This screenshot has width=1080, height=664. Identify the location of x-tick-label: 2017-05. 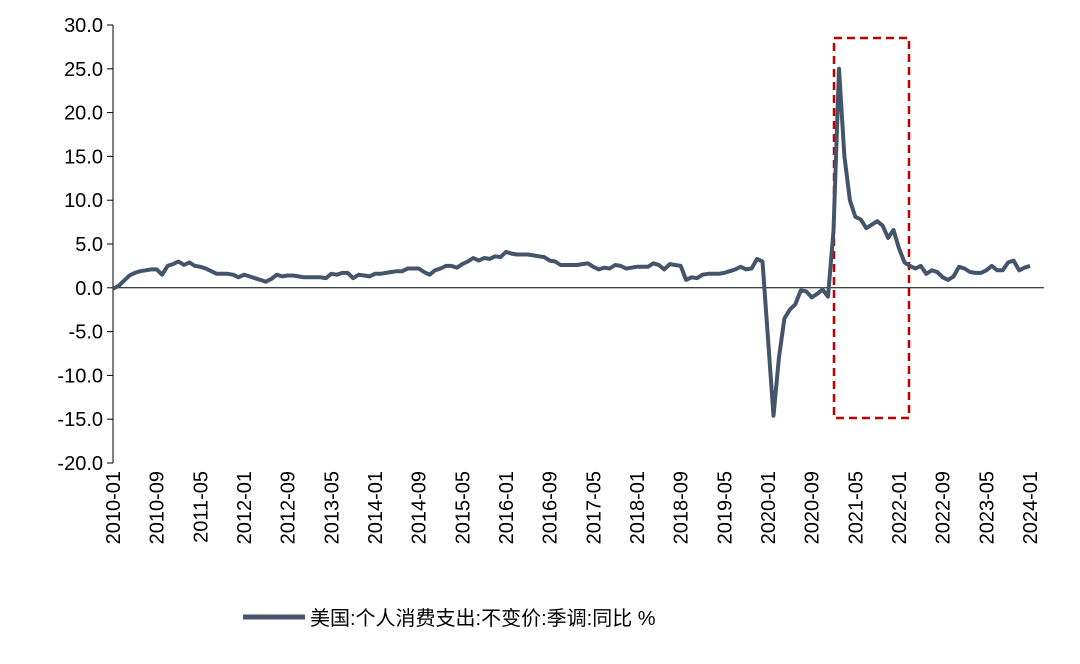
(594, 507).